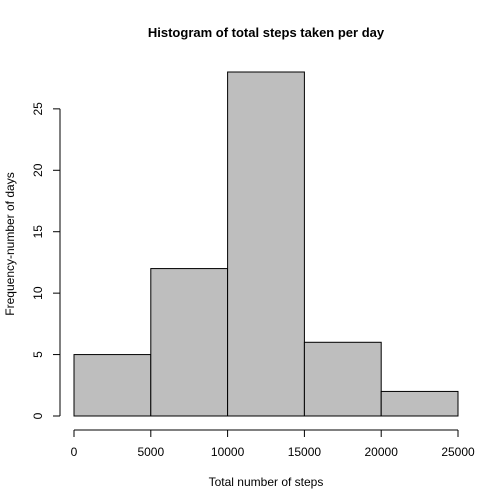  What do you see at coordinates (273, 444) in the screenshot?
I see `x-axis: 0 5000 10000 15000 20000 25000` at bounding box center [273, 444].